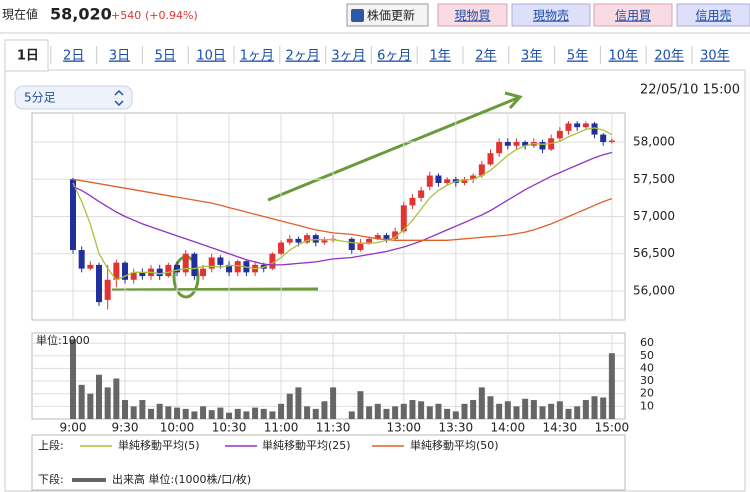  I want to click on tab: 5年, so click(577, 56).